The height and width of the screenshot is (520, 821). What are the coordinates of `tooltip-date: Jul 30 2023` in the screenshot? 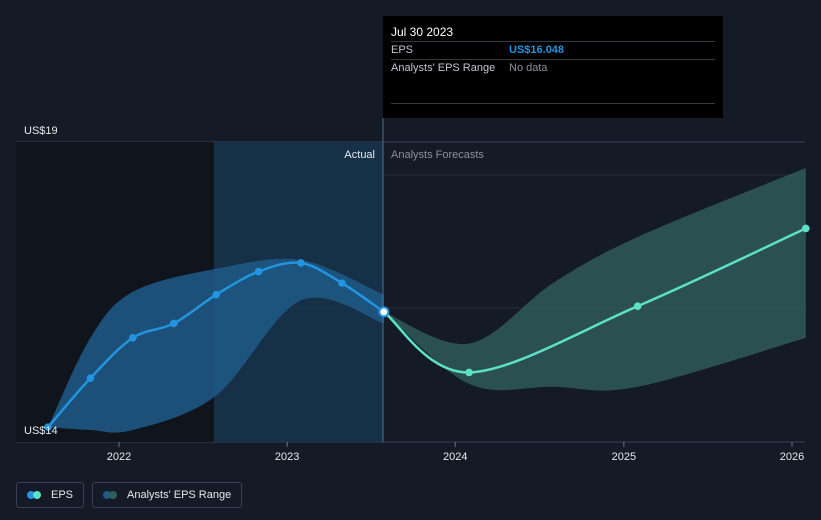 It's located at (422, 32).